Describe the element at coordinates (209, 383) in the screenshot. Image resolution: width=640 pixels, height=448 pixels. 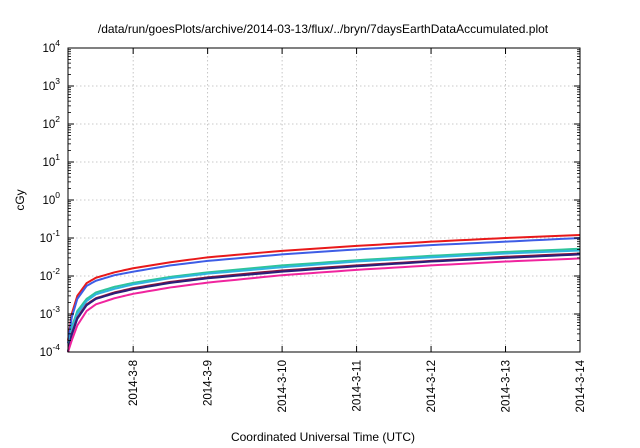
I see `x-tick-label: 2014-3-9` at that location.